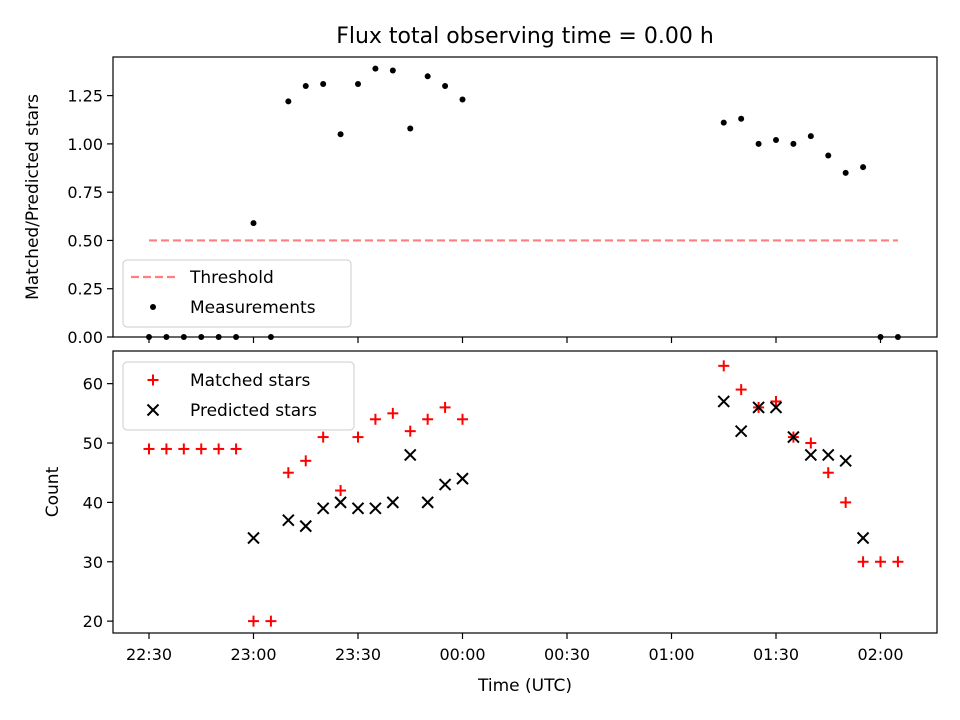  What do you see at coordinates (85, 240) in the screenshot?
I see `ratio-ytick-label: 0.50` at bounding box center [85, 240].